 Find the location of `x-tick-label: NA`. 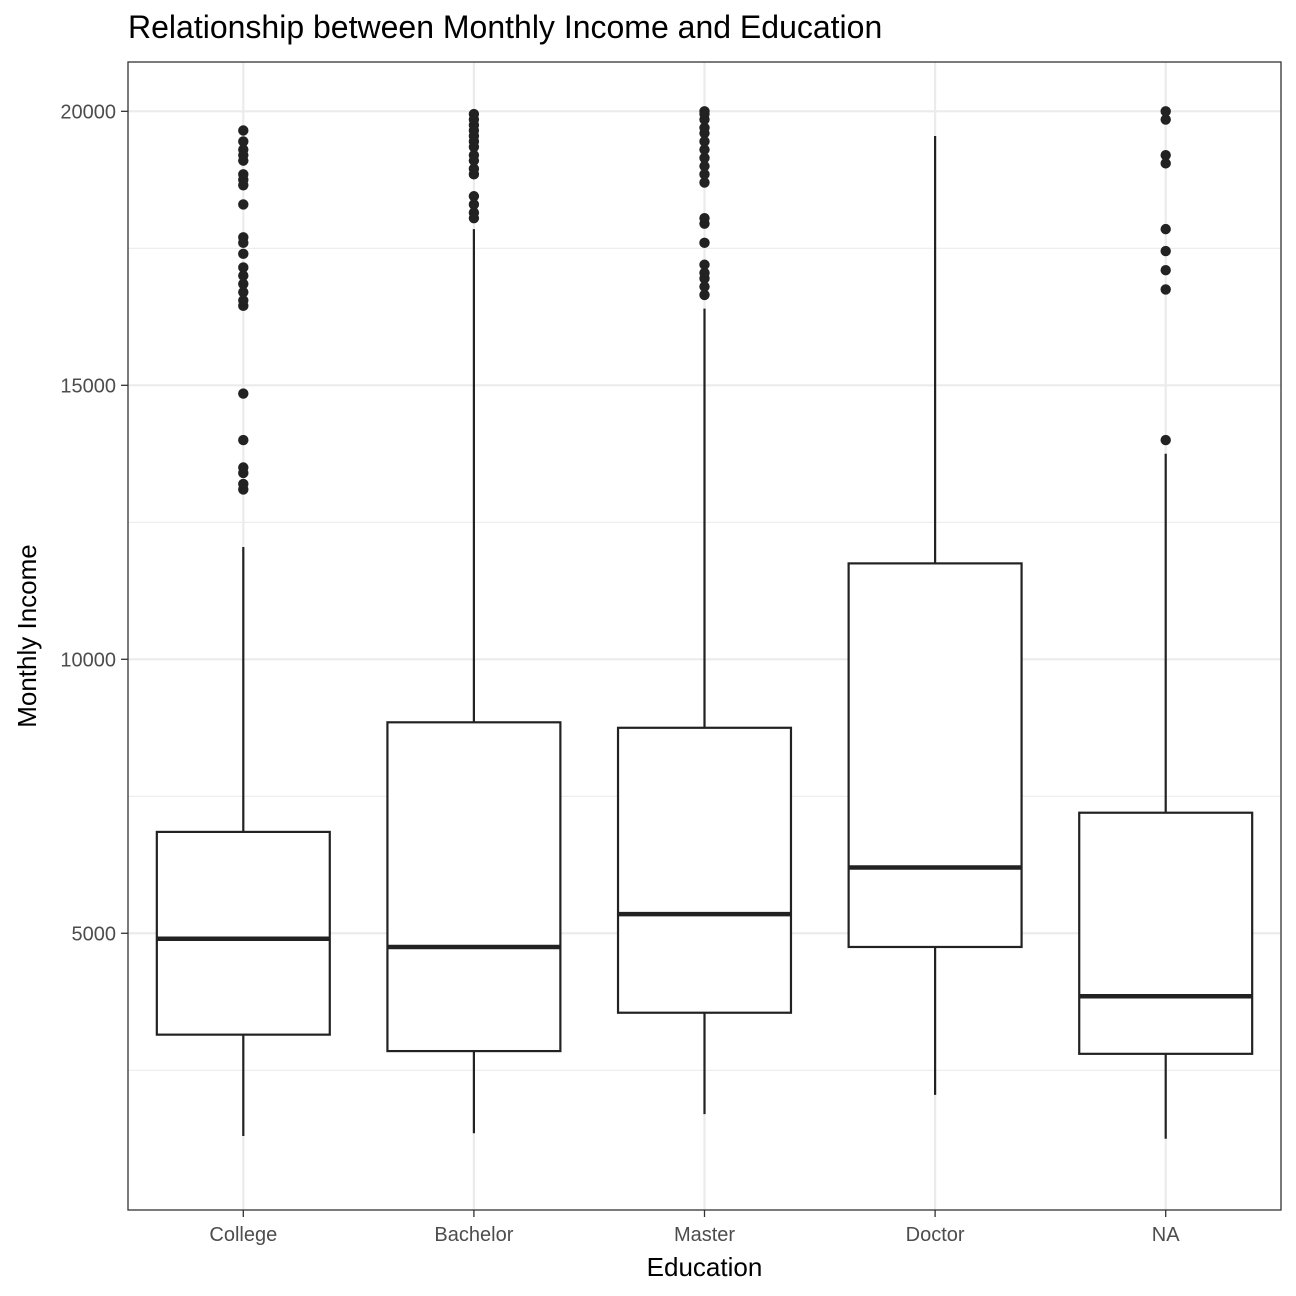

x-tick-label: NA is located at coordinates (1166, 1235).